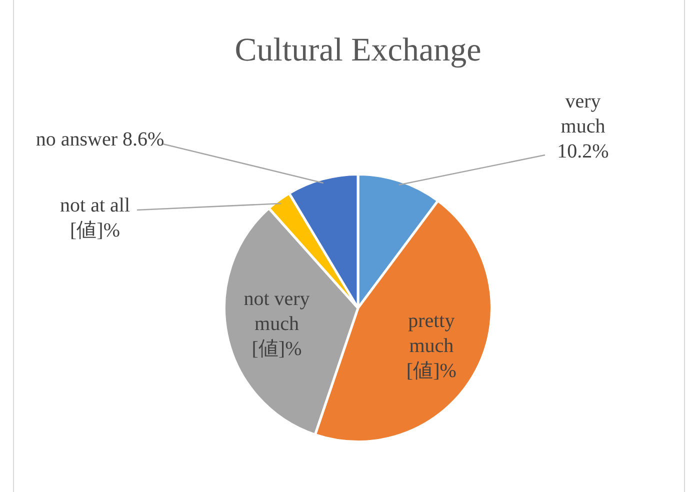 The width and height of the screenshot is (693, 492). What do you see at coordinates (358, 50) in the screenshot?
I see `chart-title: Cultural Exchange` at bounding box center [358, 50].